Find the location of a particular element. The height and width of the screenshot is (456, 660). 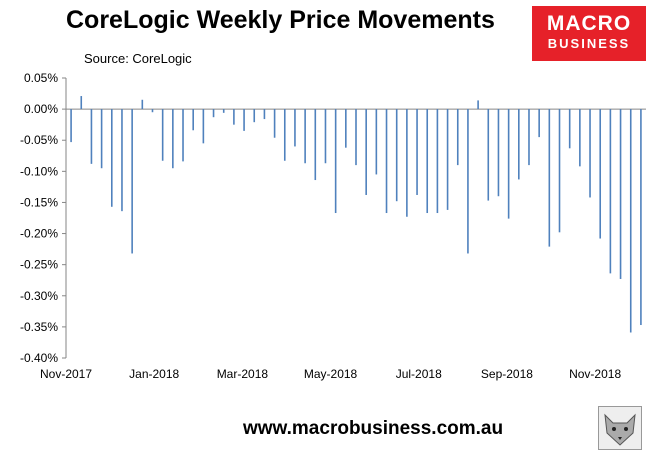

chart-subtitle: Source: CoreLogic is located at coordinates (138, 58).